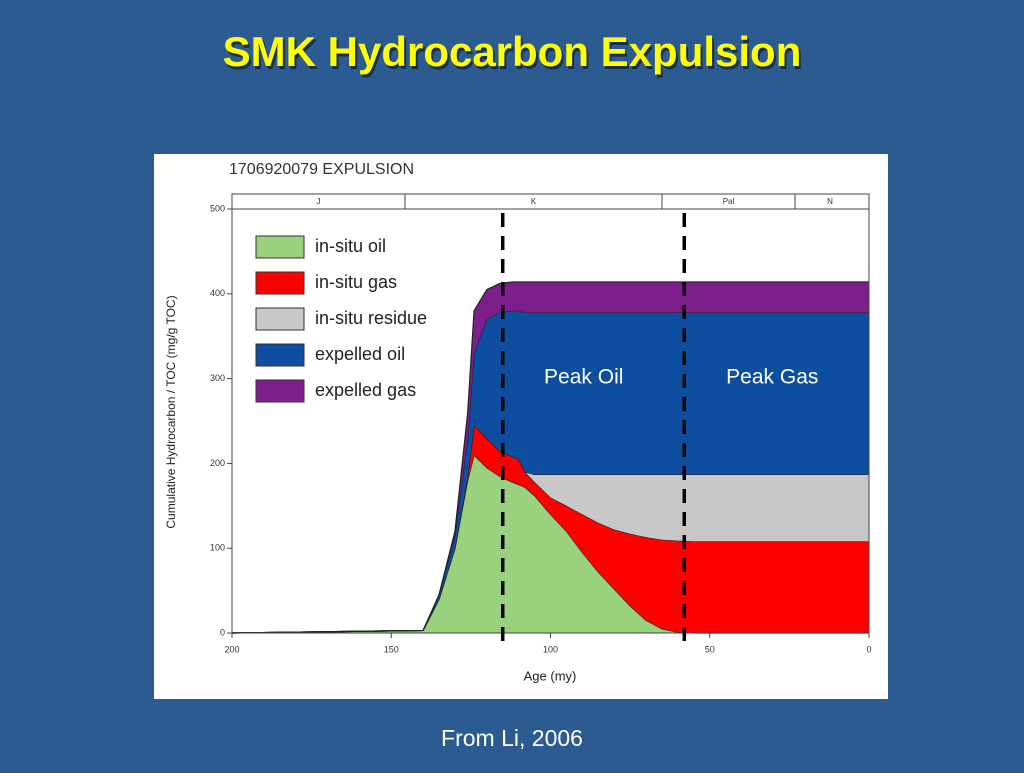 The width and height of the screenshot is (1024, 773). Describe the element at coordinates (534, 201) in the screenshot. I see `era-label: K` at that location.